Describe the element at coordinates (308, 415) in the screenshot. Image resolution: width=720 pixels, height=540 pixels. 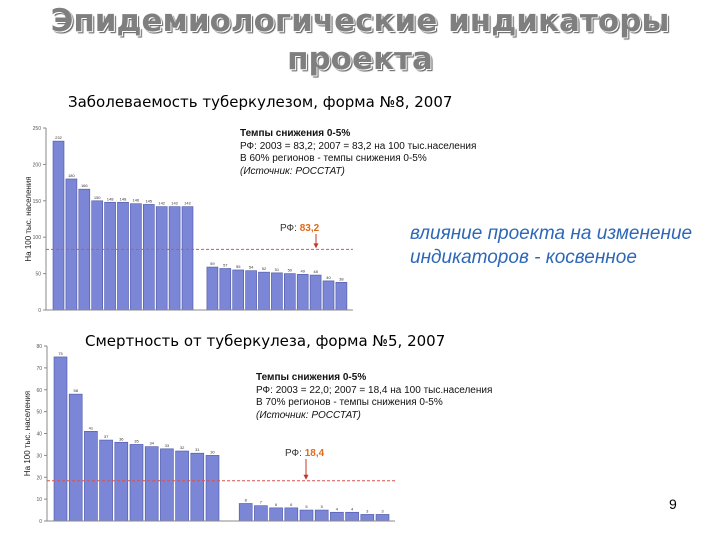
I see `chart2-note-source: (Источник: РОССТАТ)` at that location.